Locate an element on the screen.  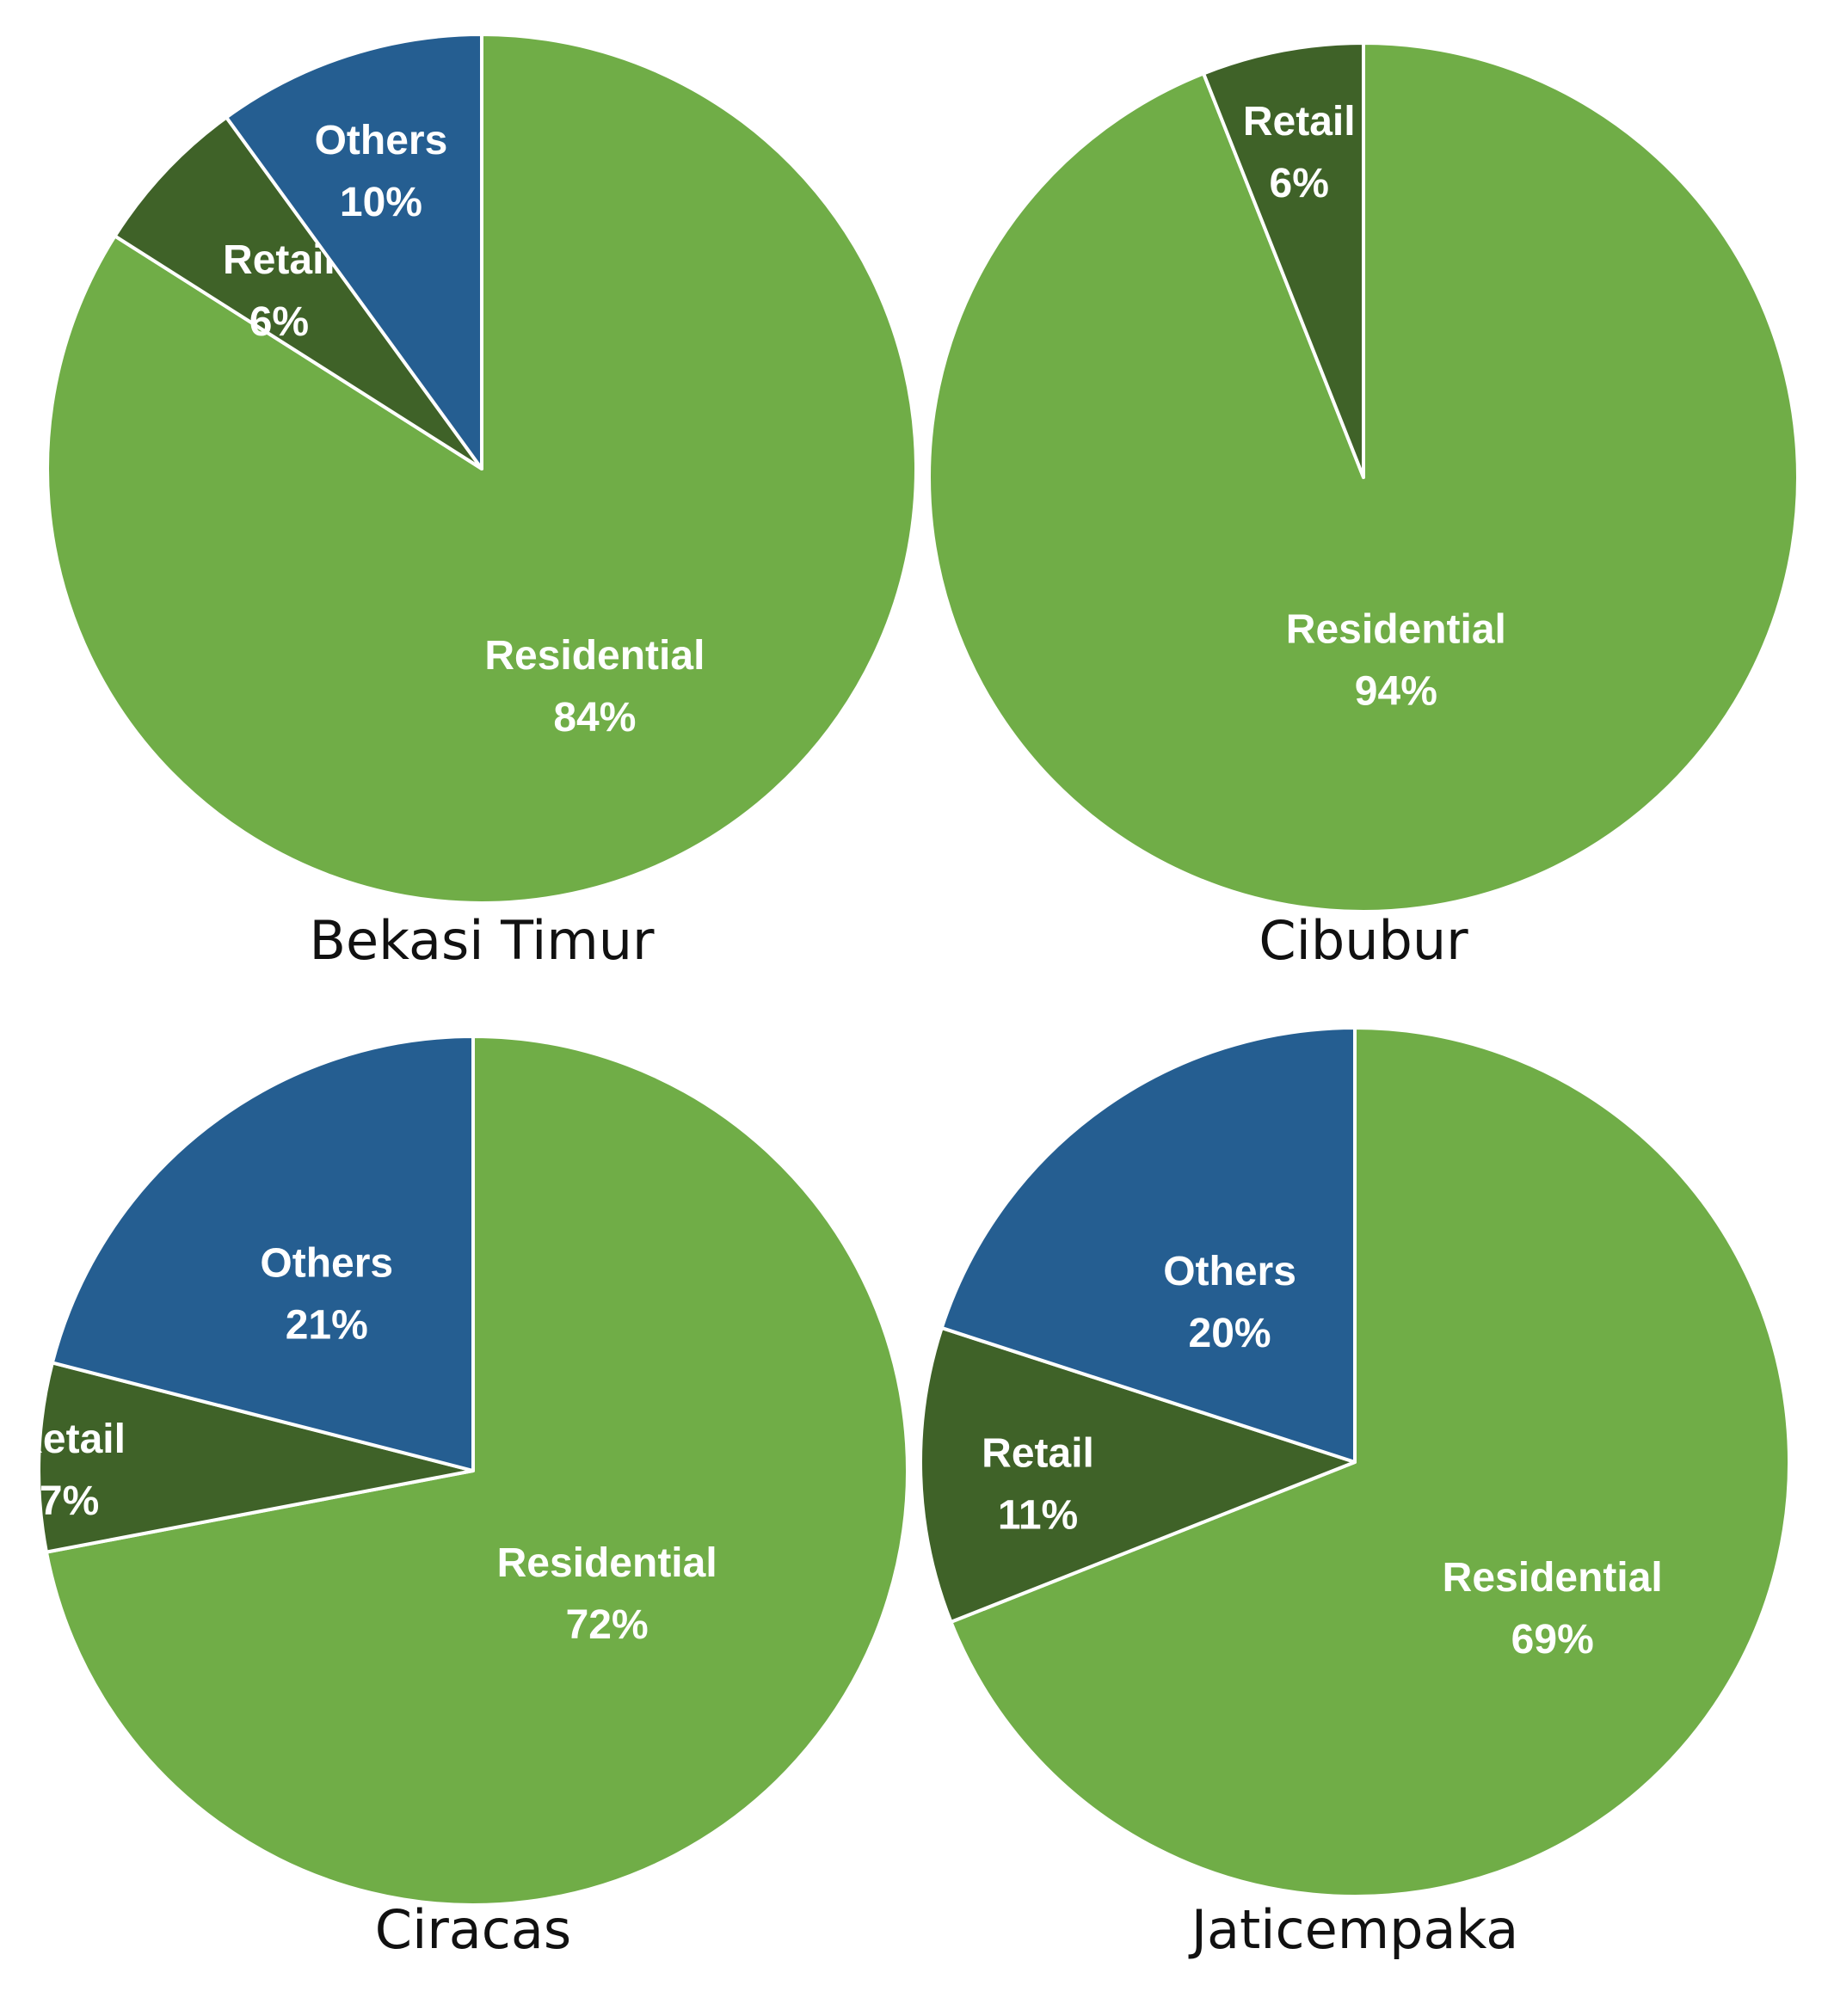
chart-title: Cibubur is located at coordinates (1363, 941).